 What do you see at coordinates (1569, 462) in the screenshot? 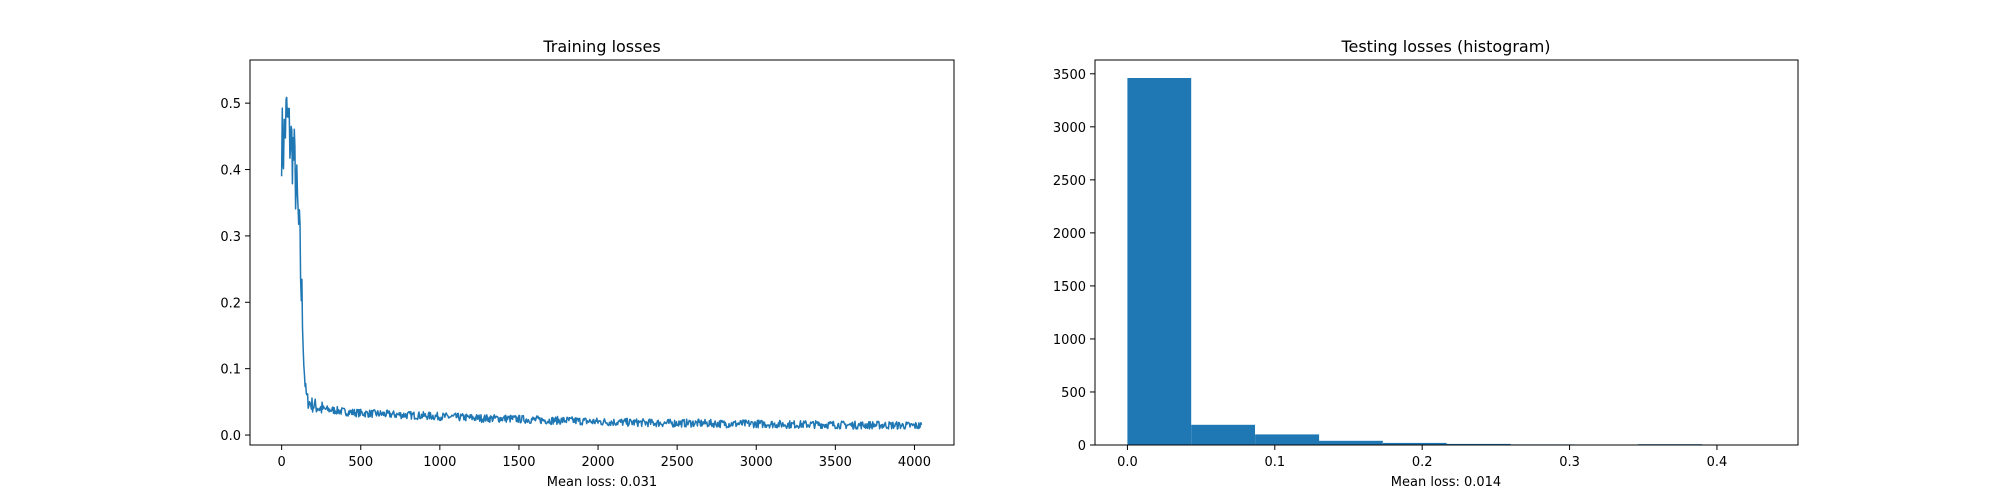
I see `x-tick-label: 0.3` at bounding box center [1569, 462].